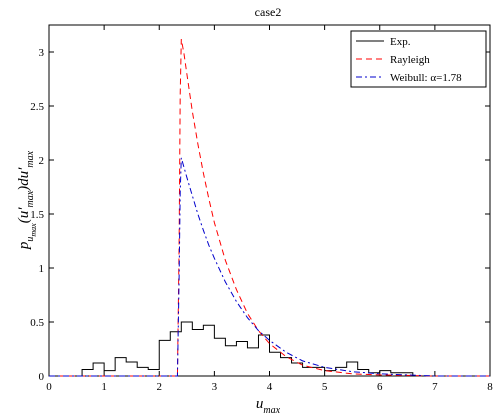 Image resolution: width=499 pixels, height=419 pixels. What do you see at coordinates (42, 377) in the screenshot?
I see `y-tick-label: 0` at bounding box center [42, 377].